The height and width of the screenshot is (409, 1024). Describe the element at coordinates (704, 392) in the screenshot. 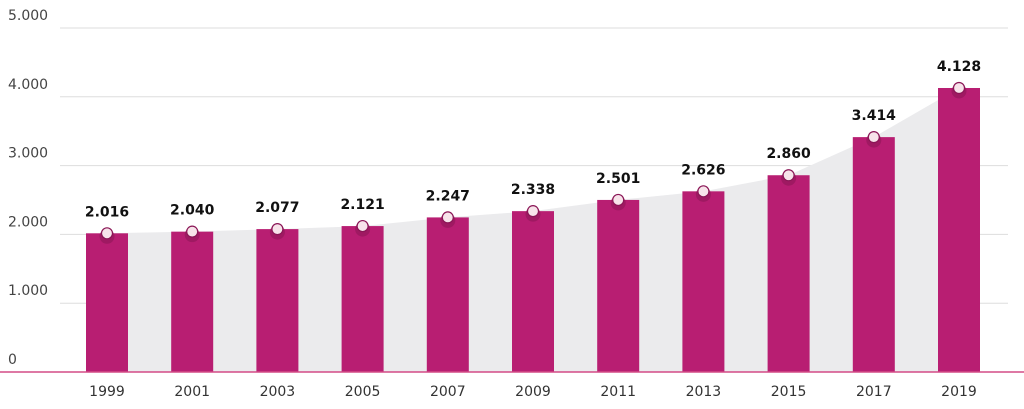

I see `x-tick-label: 2013` at that location.